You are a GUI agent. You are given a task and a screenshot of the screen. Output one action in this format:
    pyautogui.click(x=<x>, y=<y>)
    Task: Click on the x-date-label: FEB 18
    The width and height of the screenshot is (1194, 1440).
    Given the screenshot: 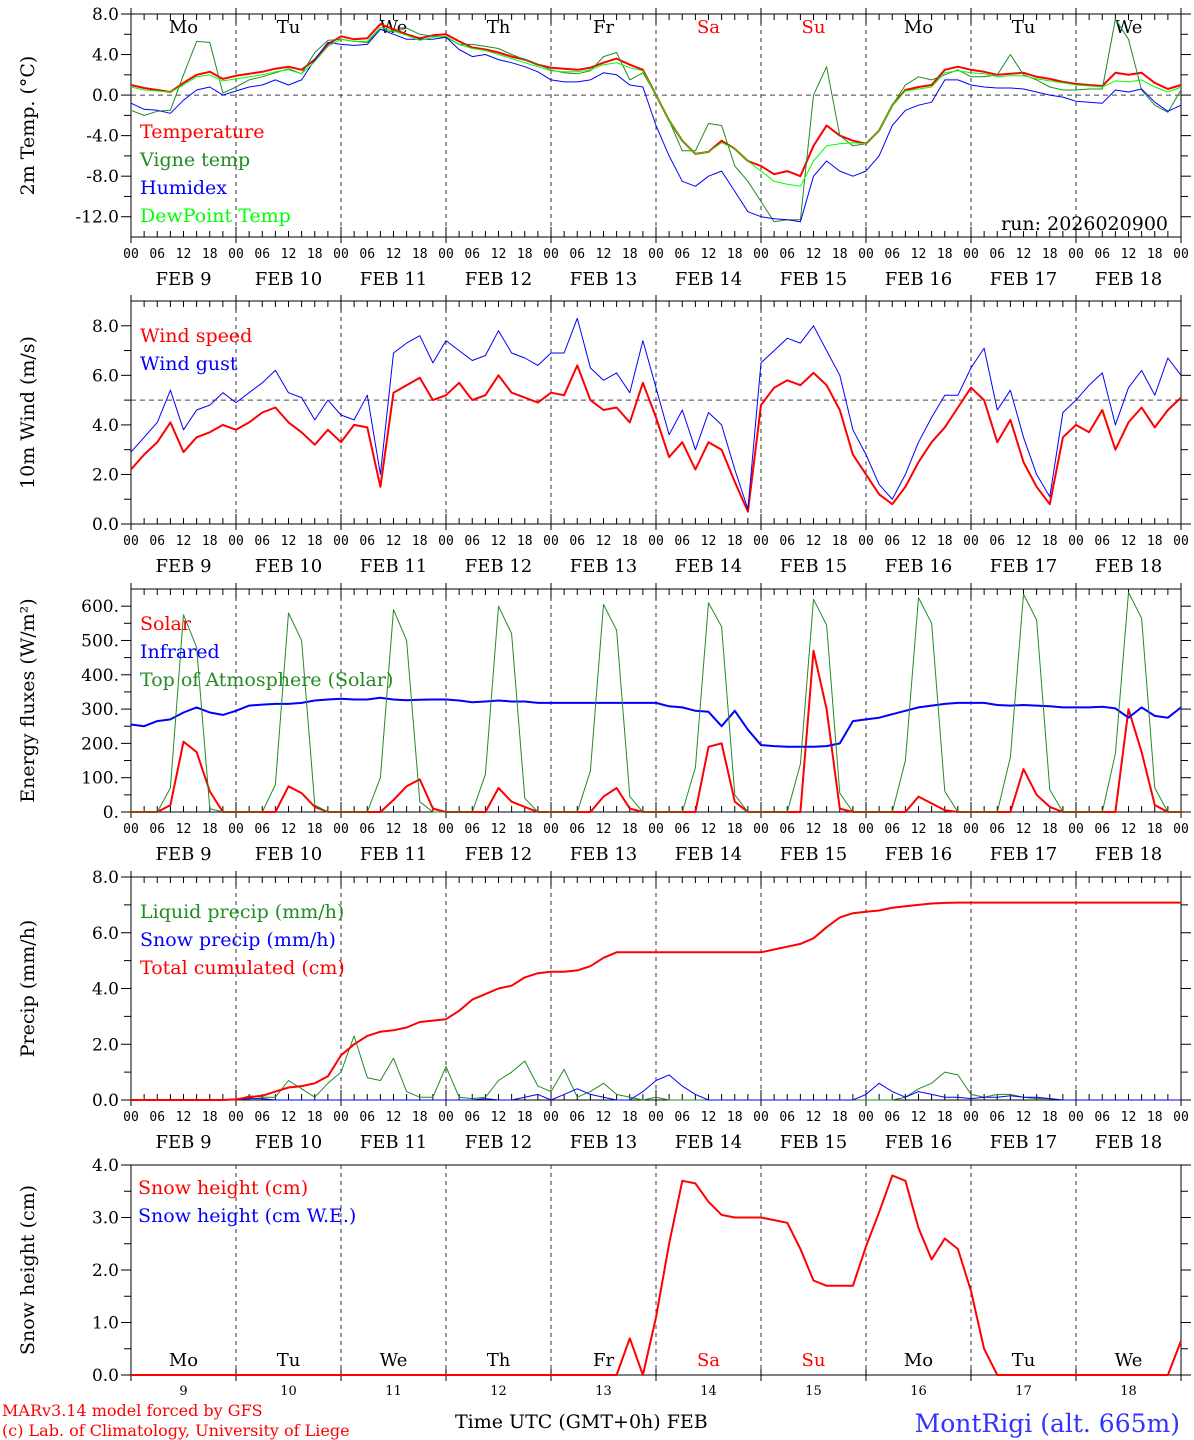 What is the action you would take?
    pyautogui.click(x=1128, y=279)
    